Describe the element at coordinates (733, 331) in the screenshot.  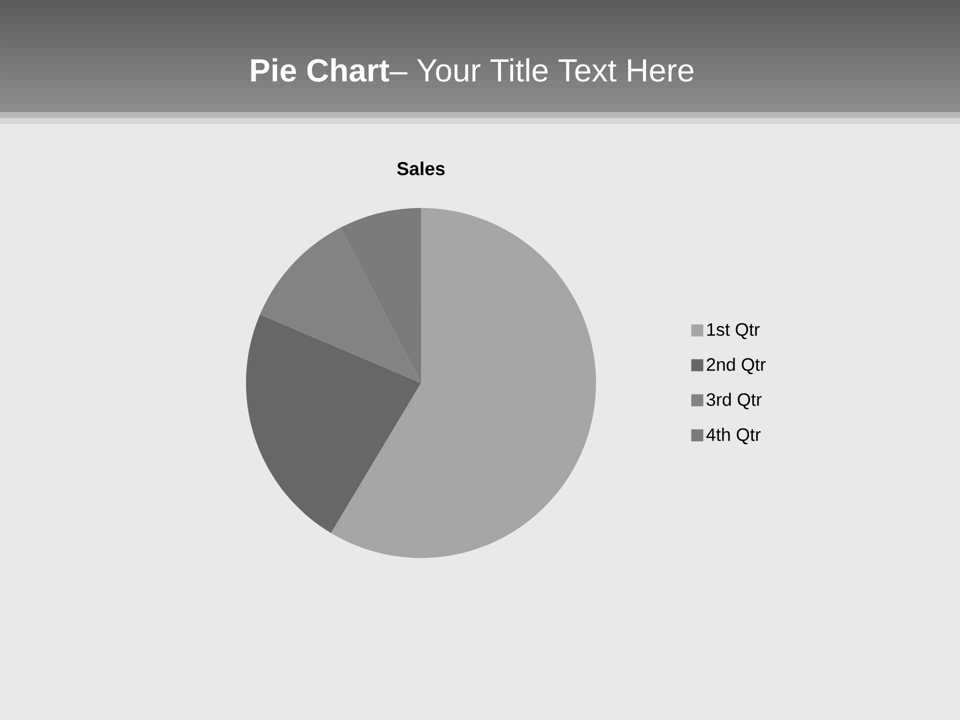
I see `legend-label: 1st Qtr` at that location.